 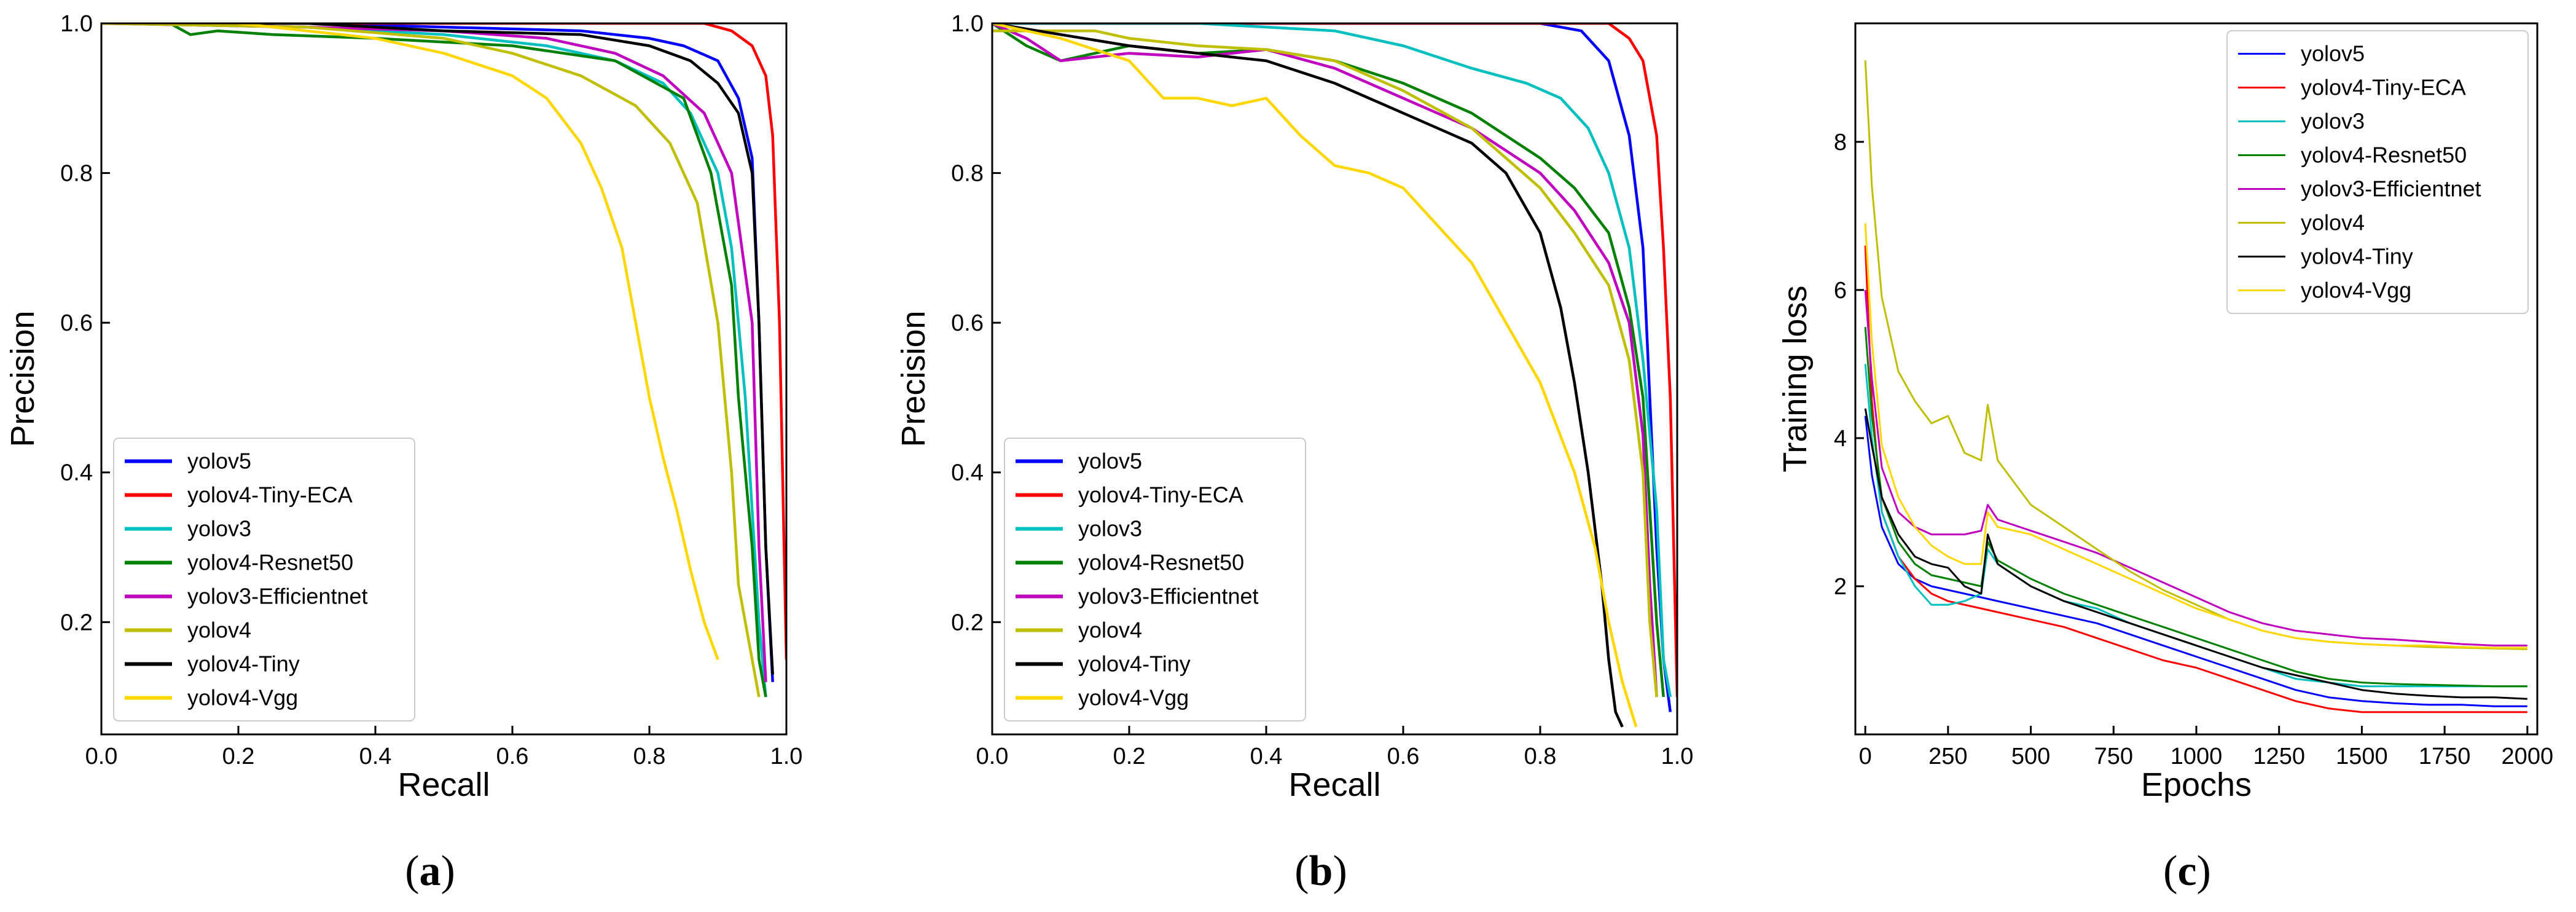 What do you see at coordinates (2445, 756) in the screenshot?
I see `x-tick-label: 1750` at bounding box center [2445, 756].